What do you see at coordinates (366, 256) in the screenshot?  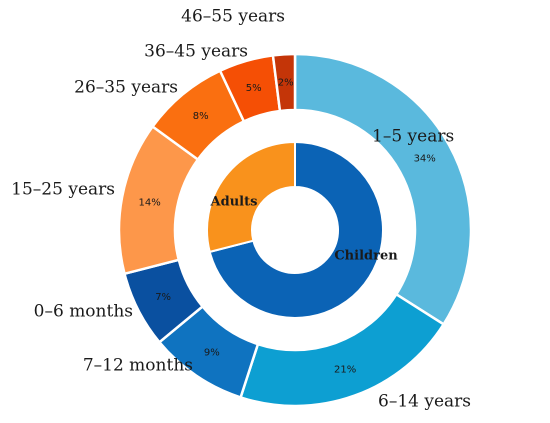 I see `inner-label-children: Children` at bounding box center [366, 256].